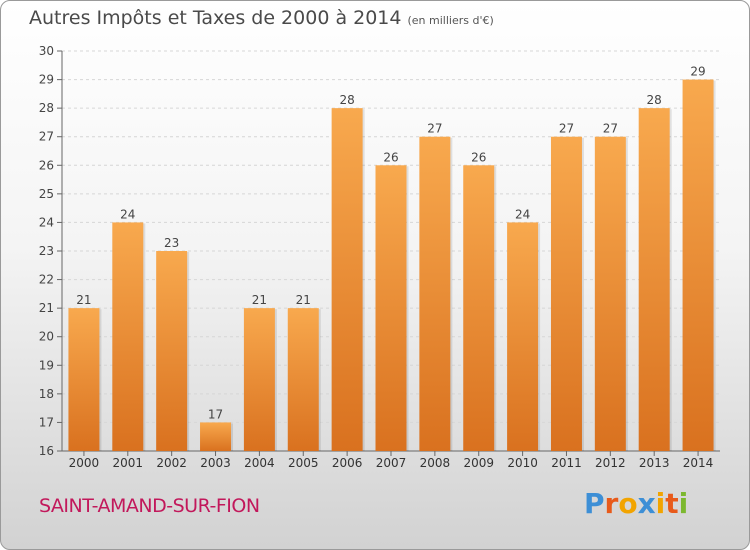  Describe the element at coordinates (435, 463) in the screenshot. I see `x-tick-label: 2008` at that location.